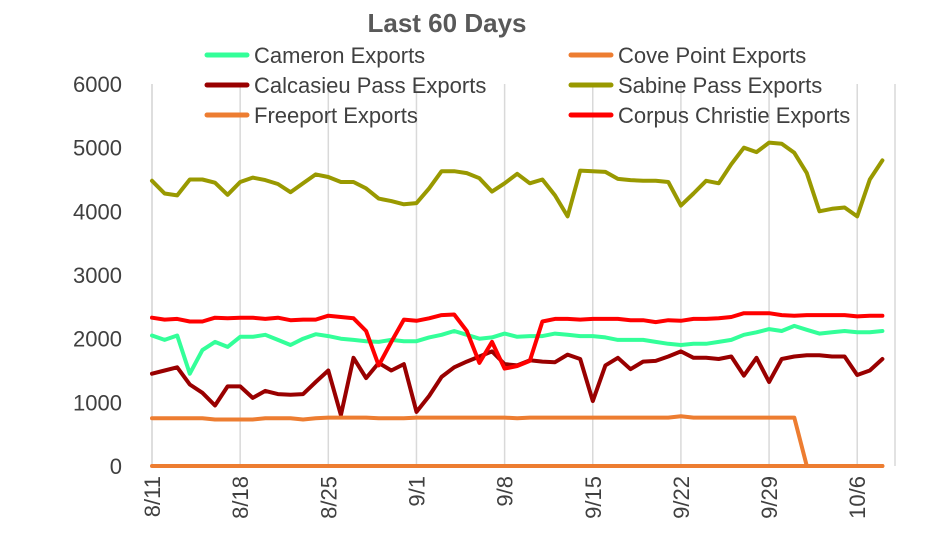 The height and width of the screenshot is (546, 942). I want to click on x-tick-label: 8/11, so click(152, 496).